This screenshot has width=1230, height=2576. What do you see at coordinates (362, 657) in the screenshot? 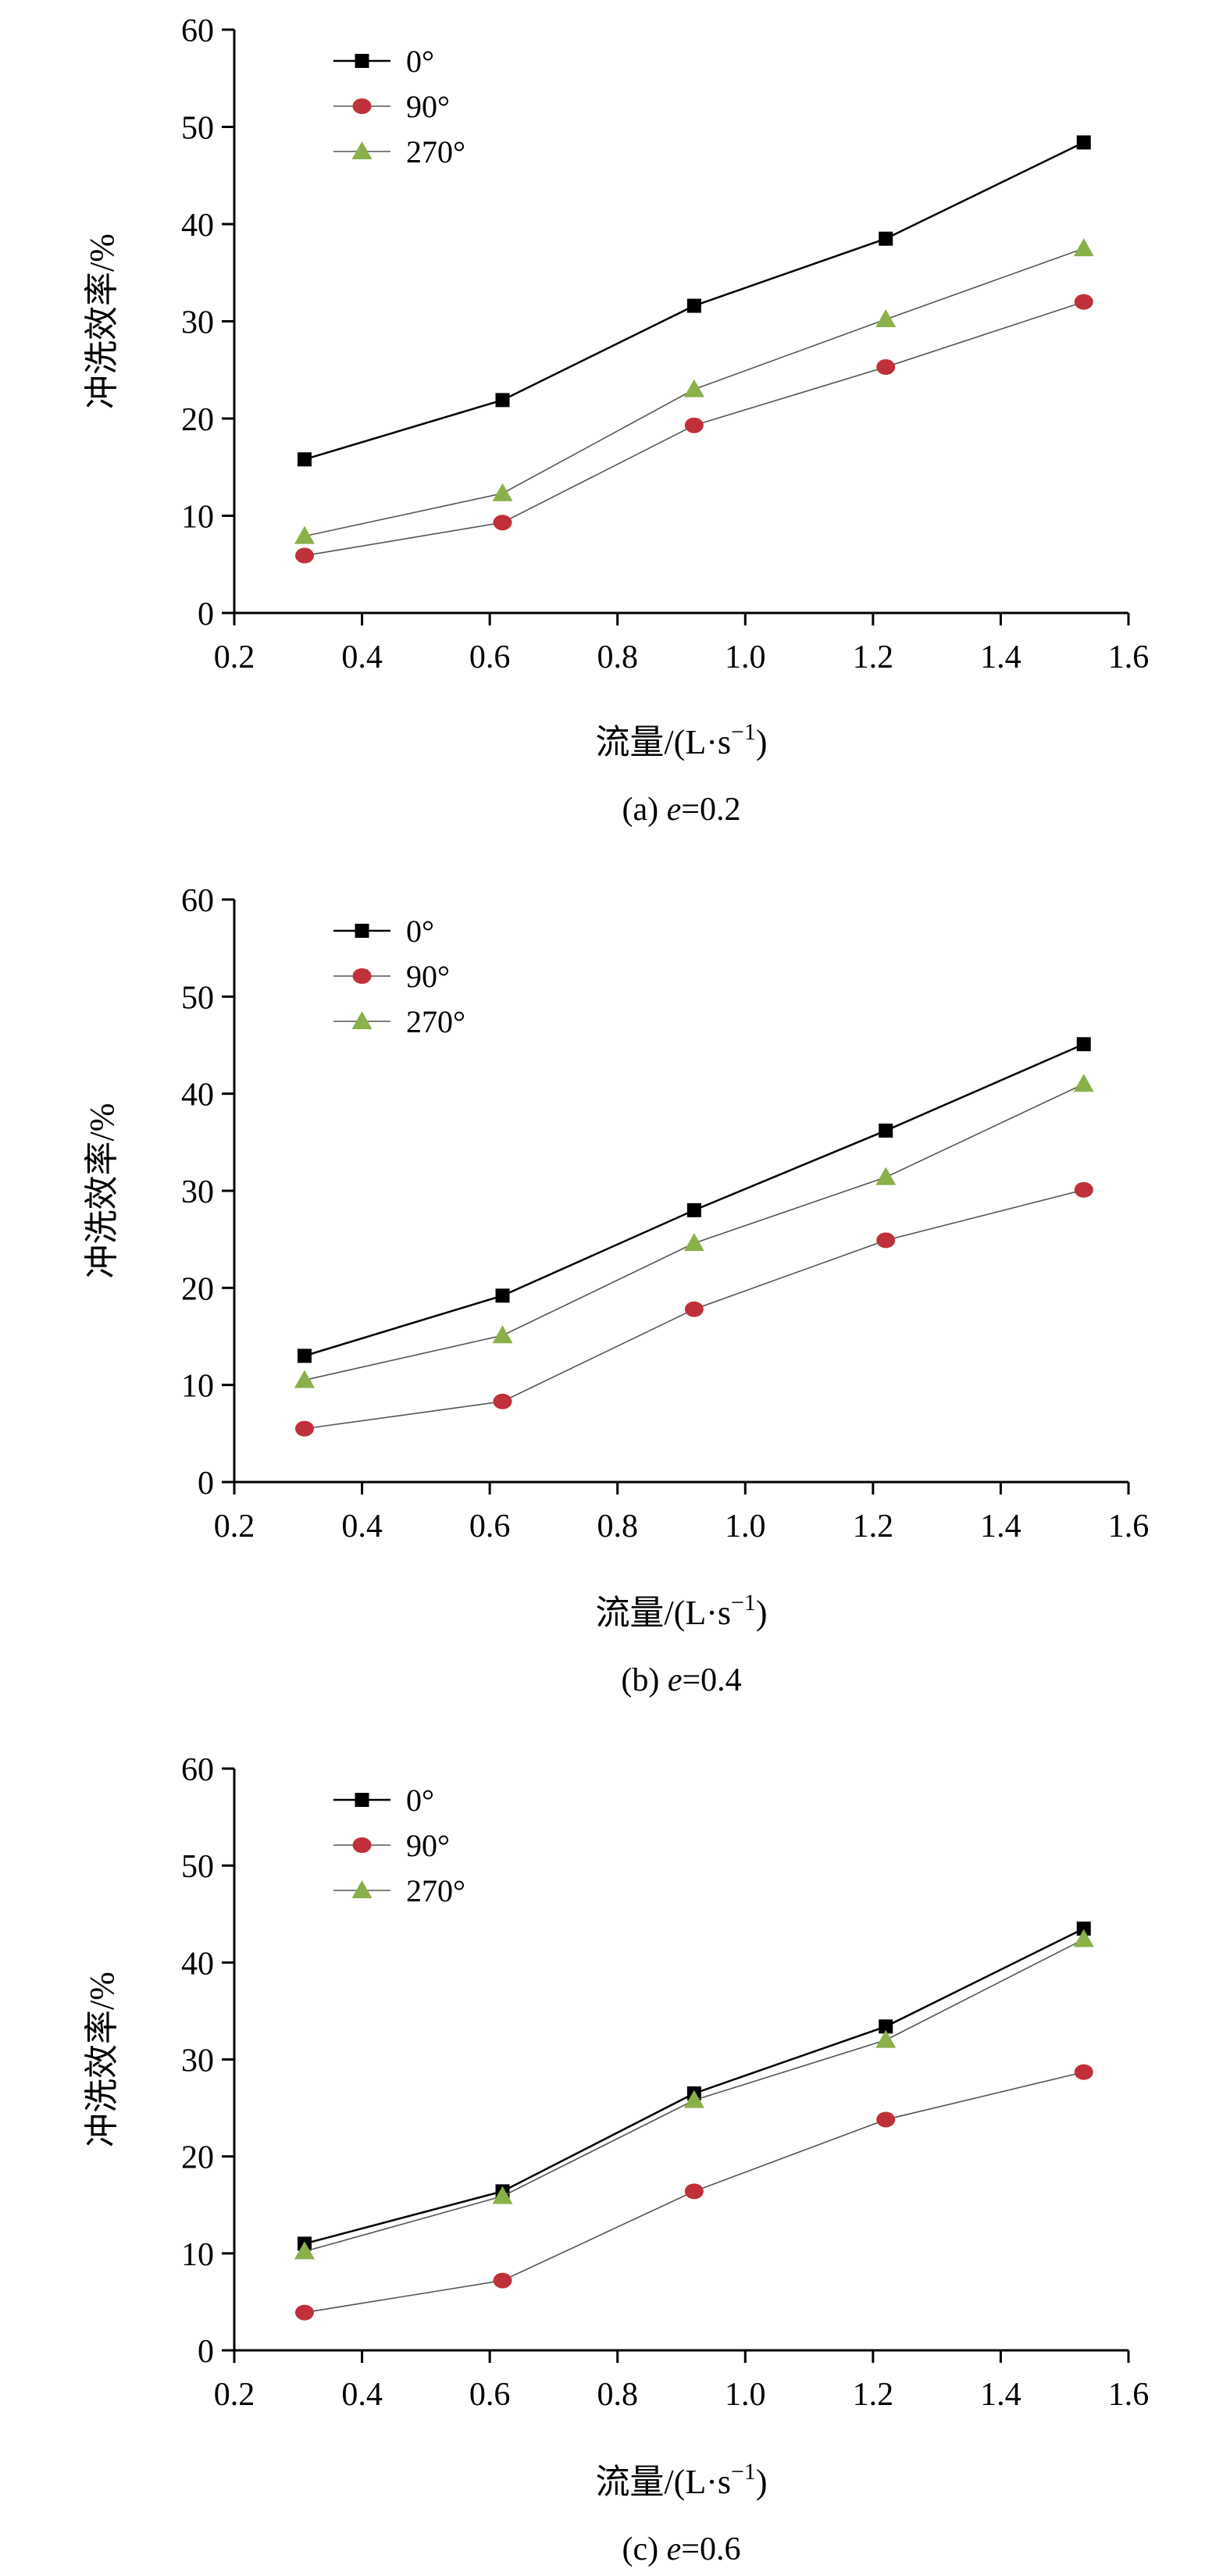
I see `x-tick-label: 0.4` at bounding box center [362, 657].